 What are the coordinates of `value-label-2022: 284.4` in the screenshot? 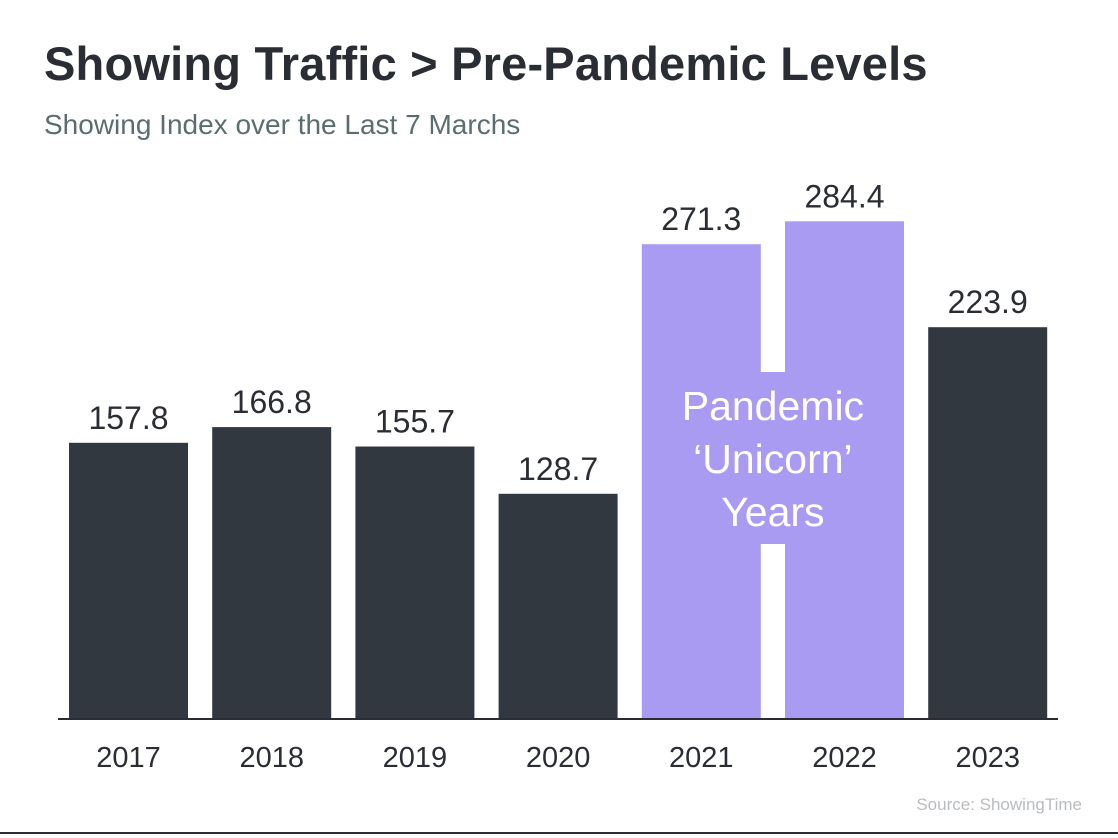 It's located at (844, 196).